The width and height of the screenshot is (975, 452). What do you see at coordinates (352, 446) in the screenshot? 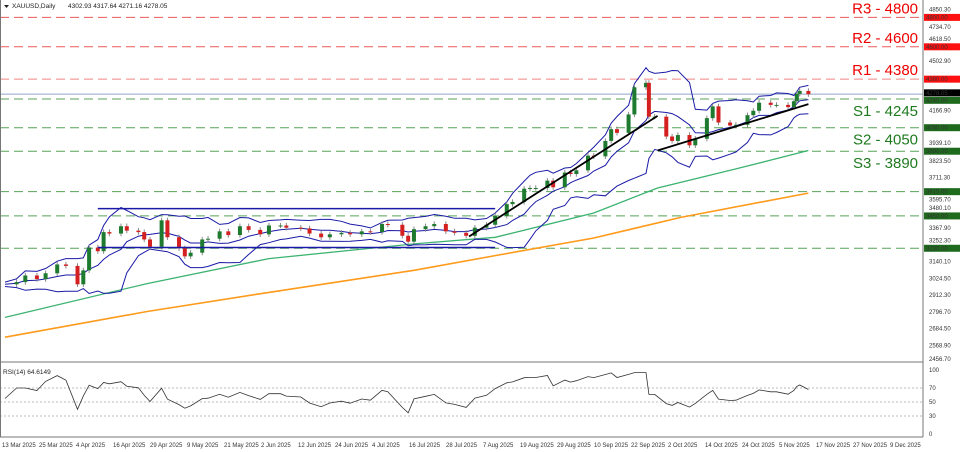
I see `x-tick-label: 24 Jun 2025` at bounding box center [352, 446].